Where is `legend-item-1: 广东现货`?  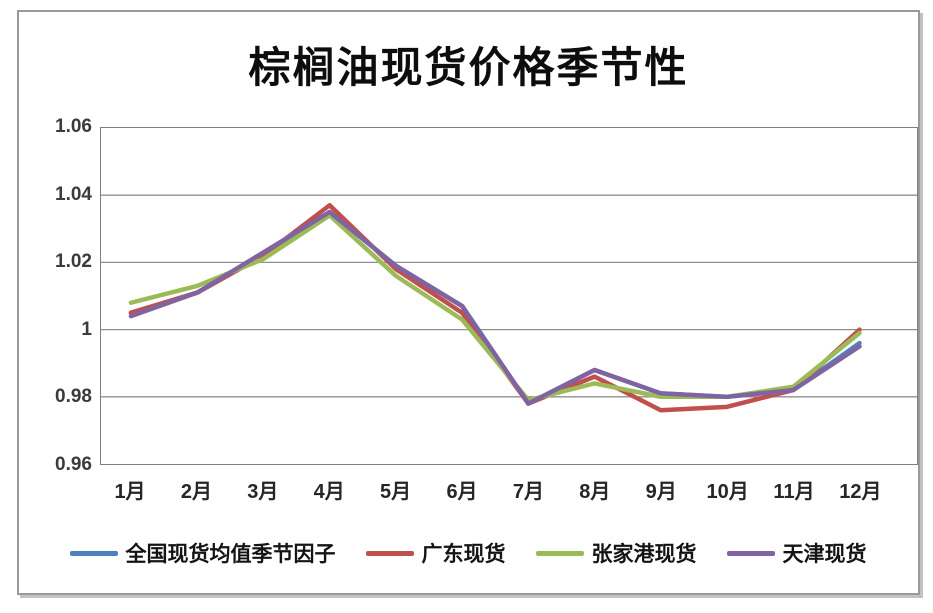 legend-item-1: 广东现货 is located at coordinates (435, 553).